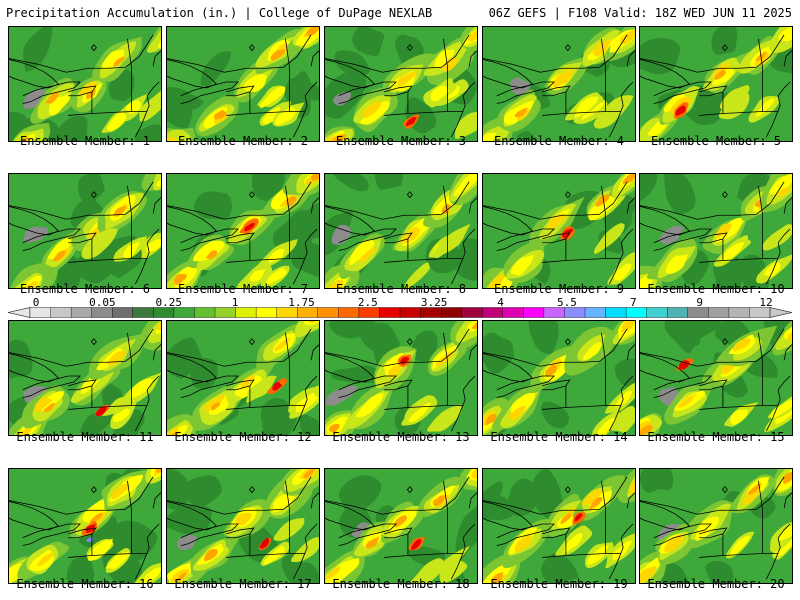 The height and width of the screenshot is (600, 800). What do you see at coordinates (308, 312) in the screenshot?
I see `colorbar-swatch` at bounding box center [308, 312].